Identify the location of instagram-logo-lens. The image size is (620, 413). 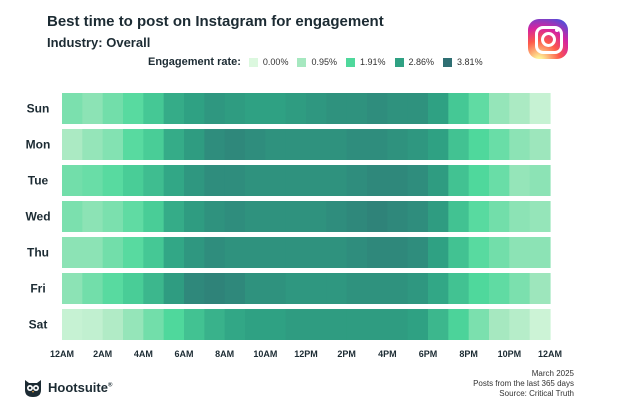
(548, 39).